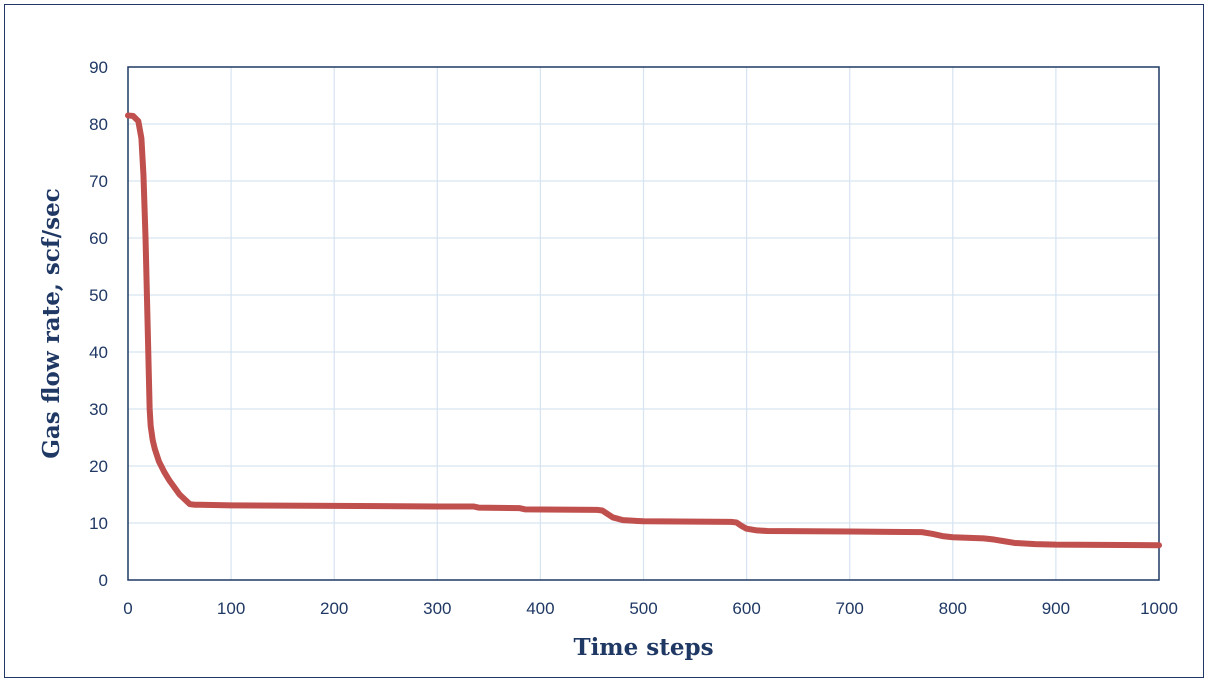 The height and width of the screenshot is (682, 1210). What do you see at coordinates (540, 608) in the screenshot?
I see `x-tick-label: 400` at bounding box center [540, 608].